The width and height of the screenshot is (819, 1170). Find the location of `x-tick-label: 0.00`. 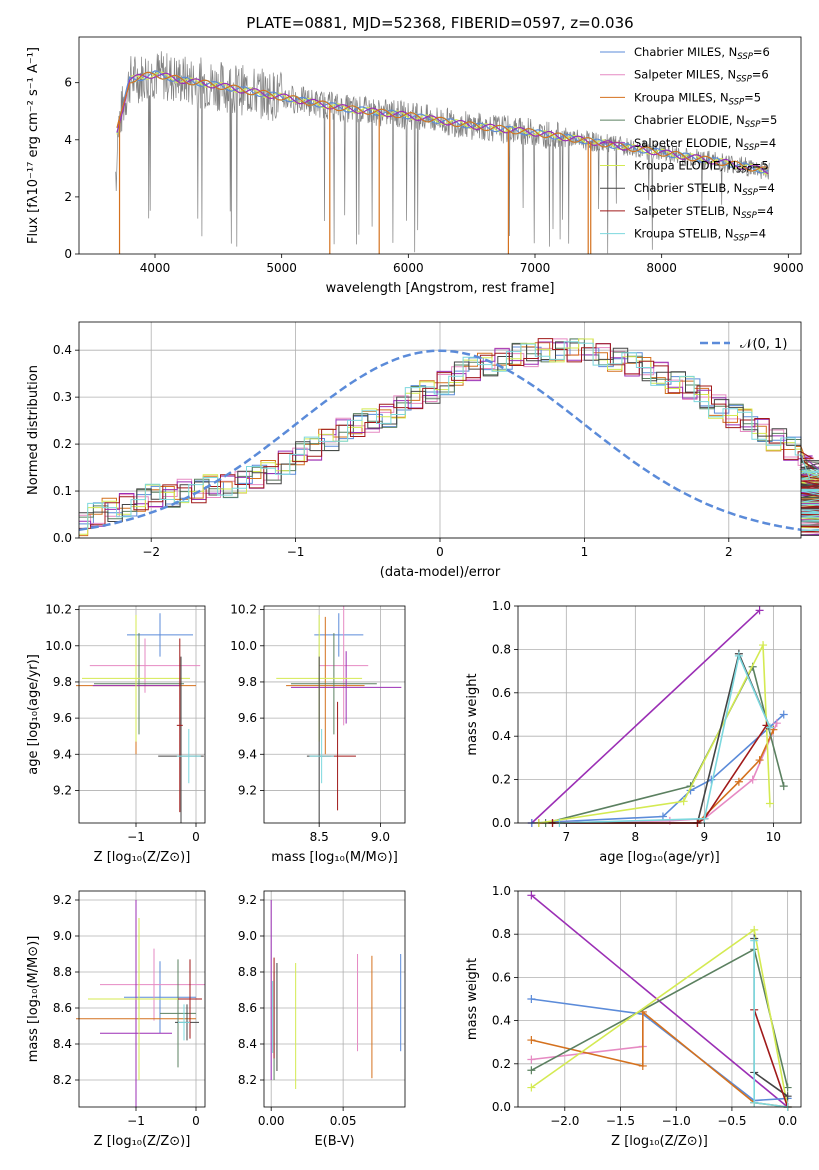

x-tick-label: 0.00 is located at coordinates (271, 1121).